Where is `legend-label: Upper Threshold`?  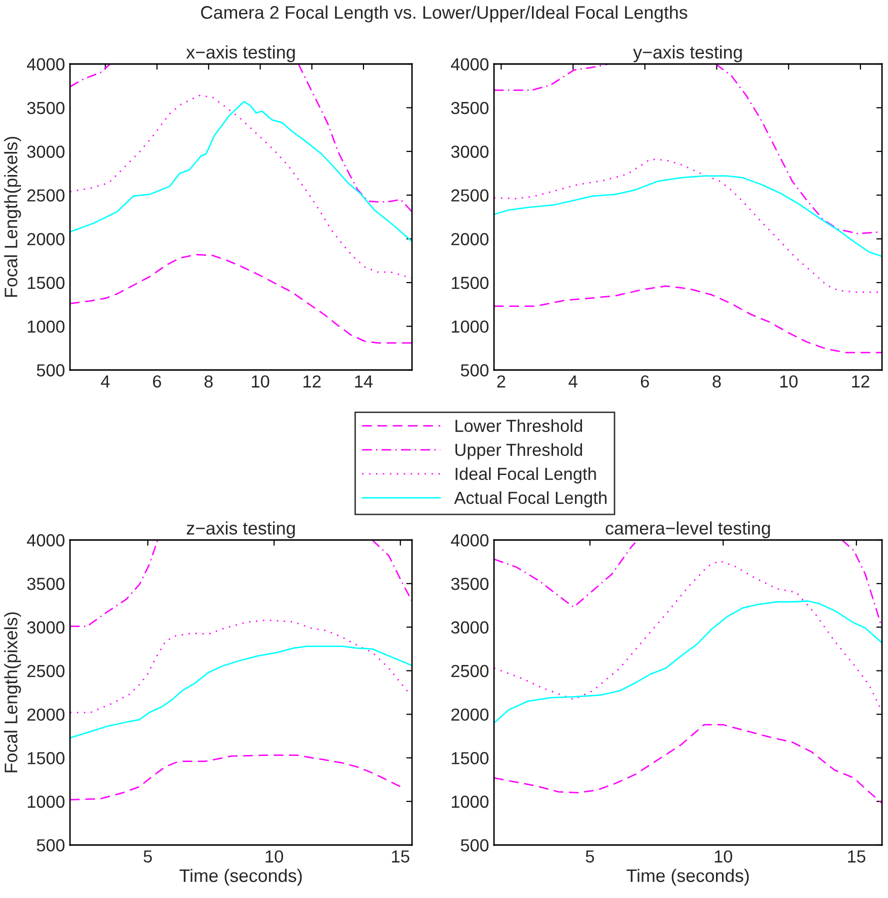 legend-label: Upper Threshold is located at coordinates (518, 451).